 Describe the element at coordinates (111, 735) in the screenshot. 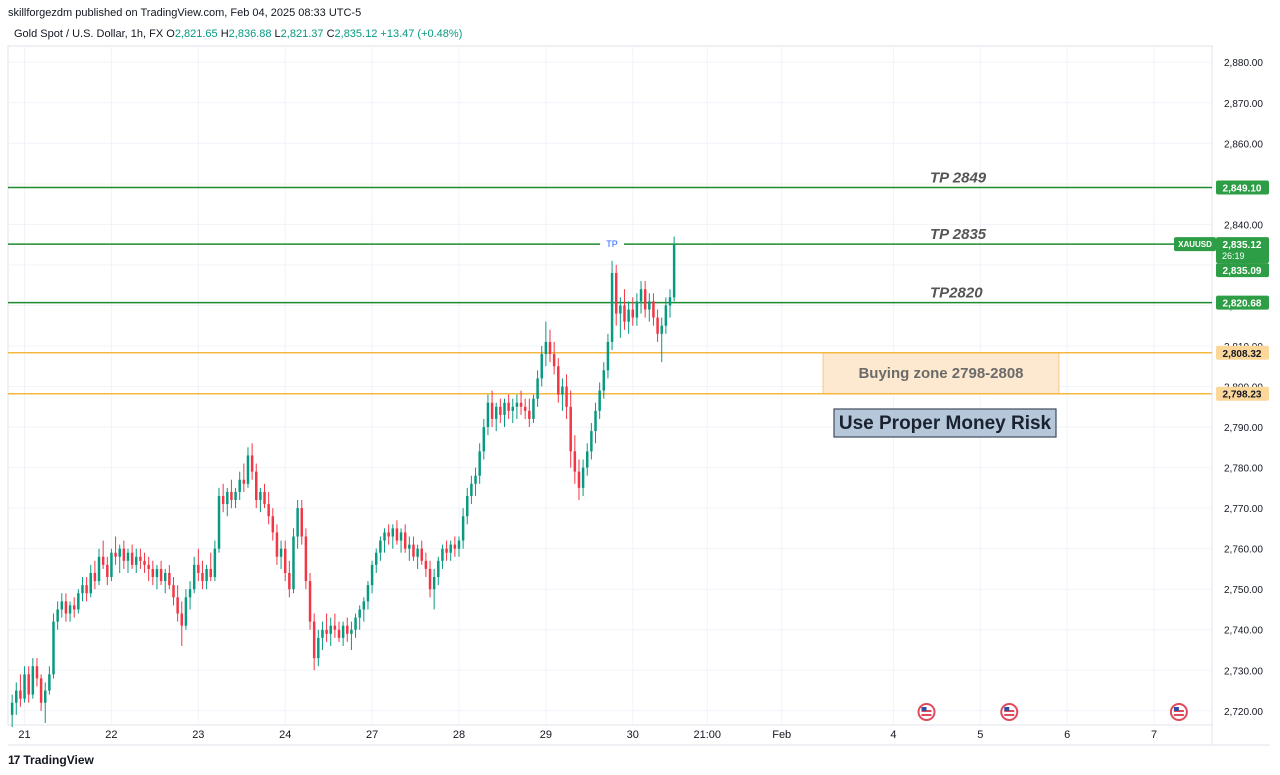

I see `x-tick-label: 22` at that location.